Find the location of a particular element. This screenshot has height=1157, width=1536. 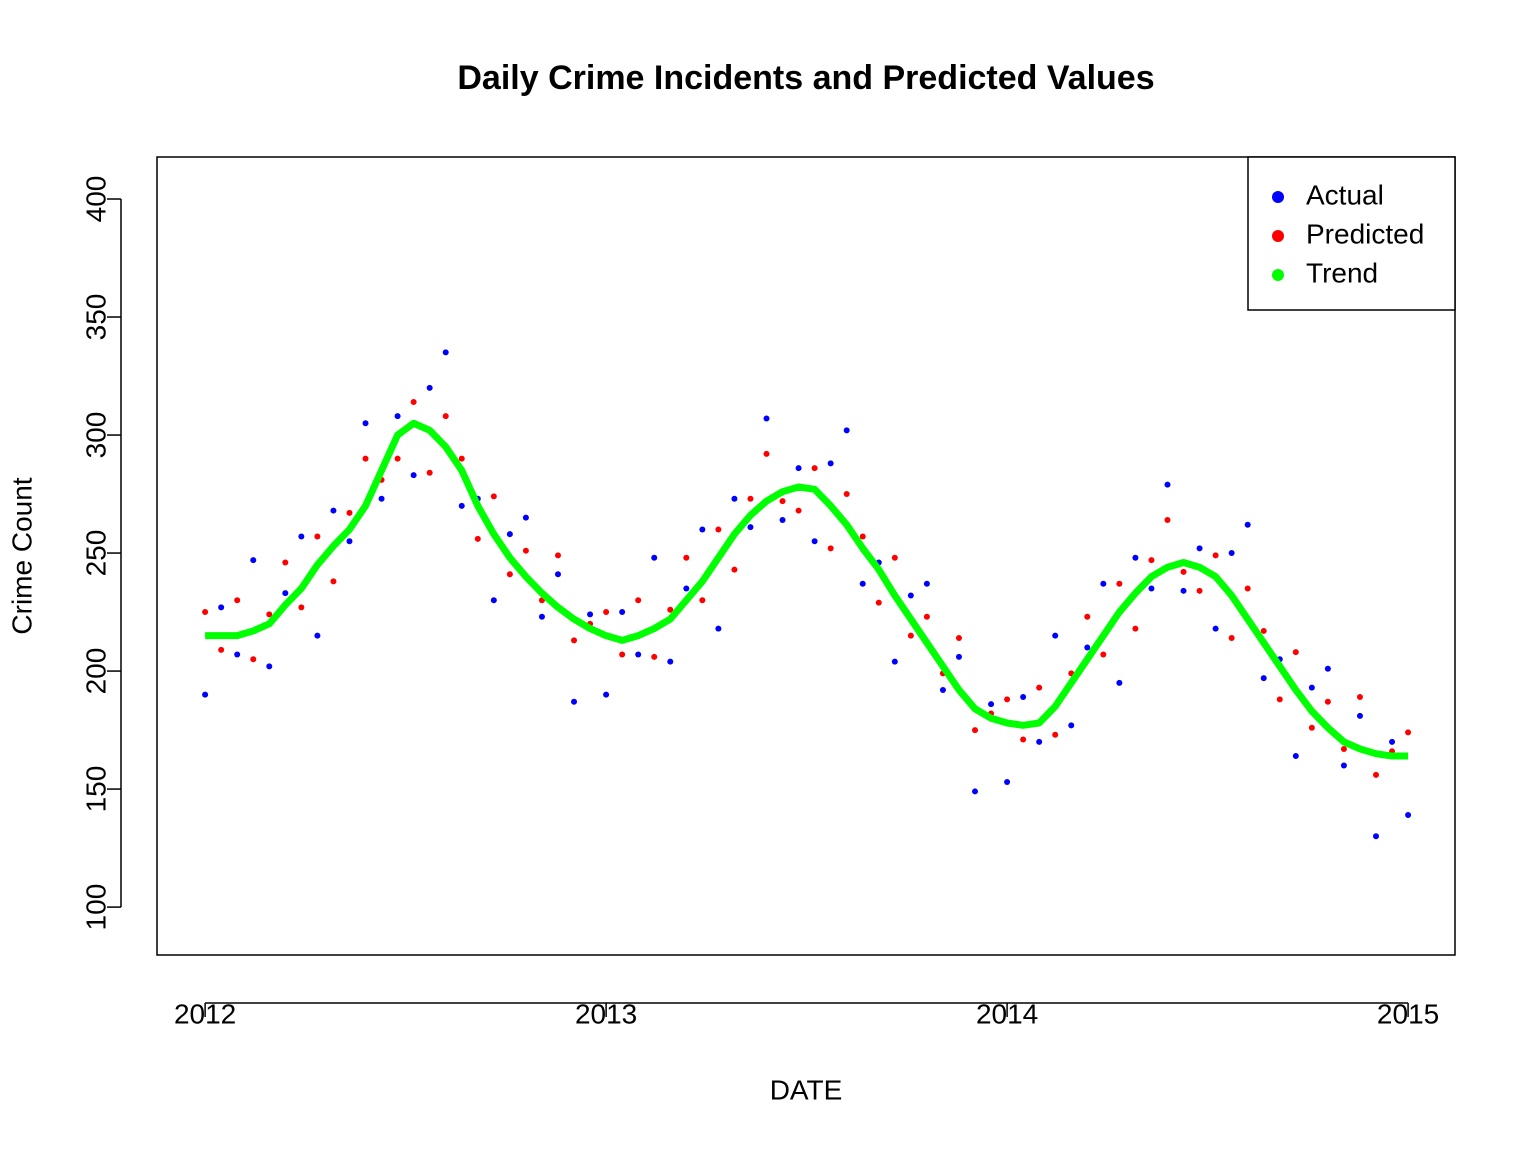

y-tick-label: 250 is located at coordinates (95, 553).